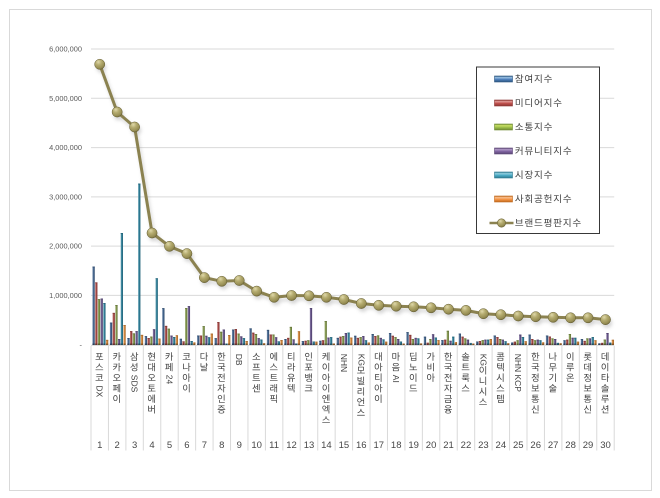 The height and width of the screenshot is (498, 660). I want to click on svg-text: 15, so click(344, 445).